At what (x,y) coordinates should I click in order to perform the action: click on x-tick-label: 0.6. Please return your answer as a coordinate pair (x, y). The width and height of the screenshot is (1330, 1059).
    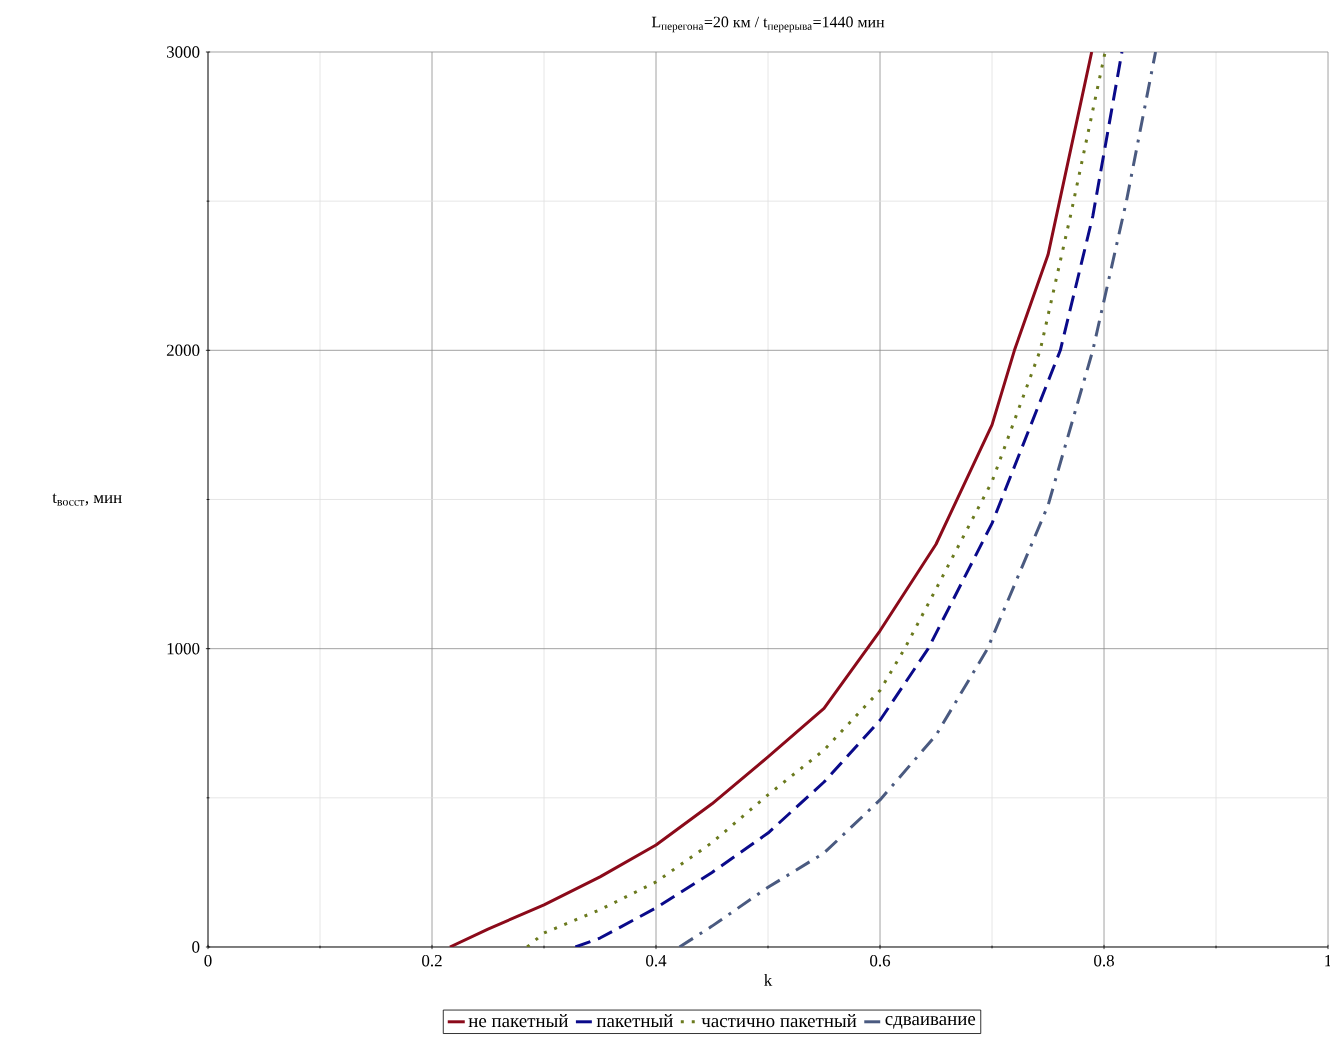
    Looking at the image, I should click on (880, 960).